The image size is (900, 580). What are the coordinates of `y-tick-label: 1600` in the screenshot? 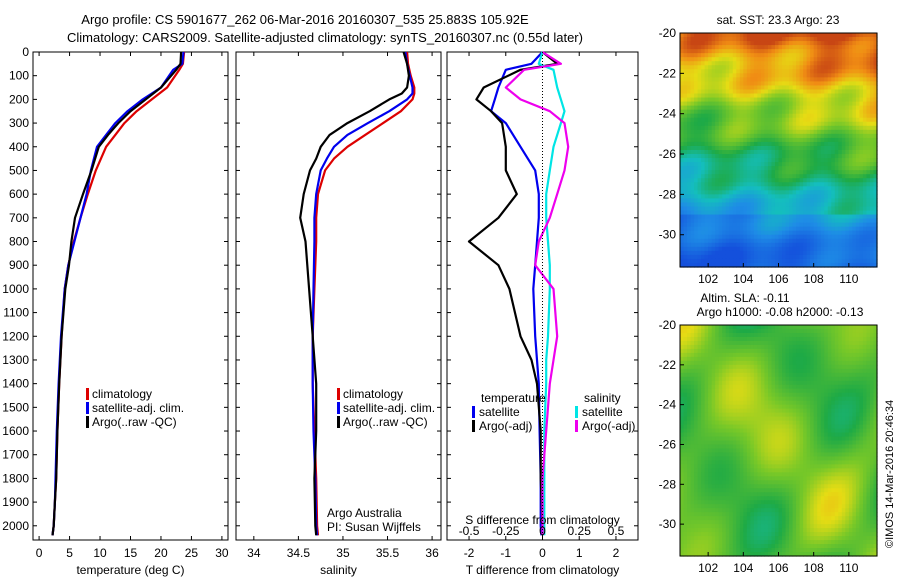 It's located at (15, 431).